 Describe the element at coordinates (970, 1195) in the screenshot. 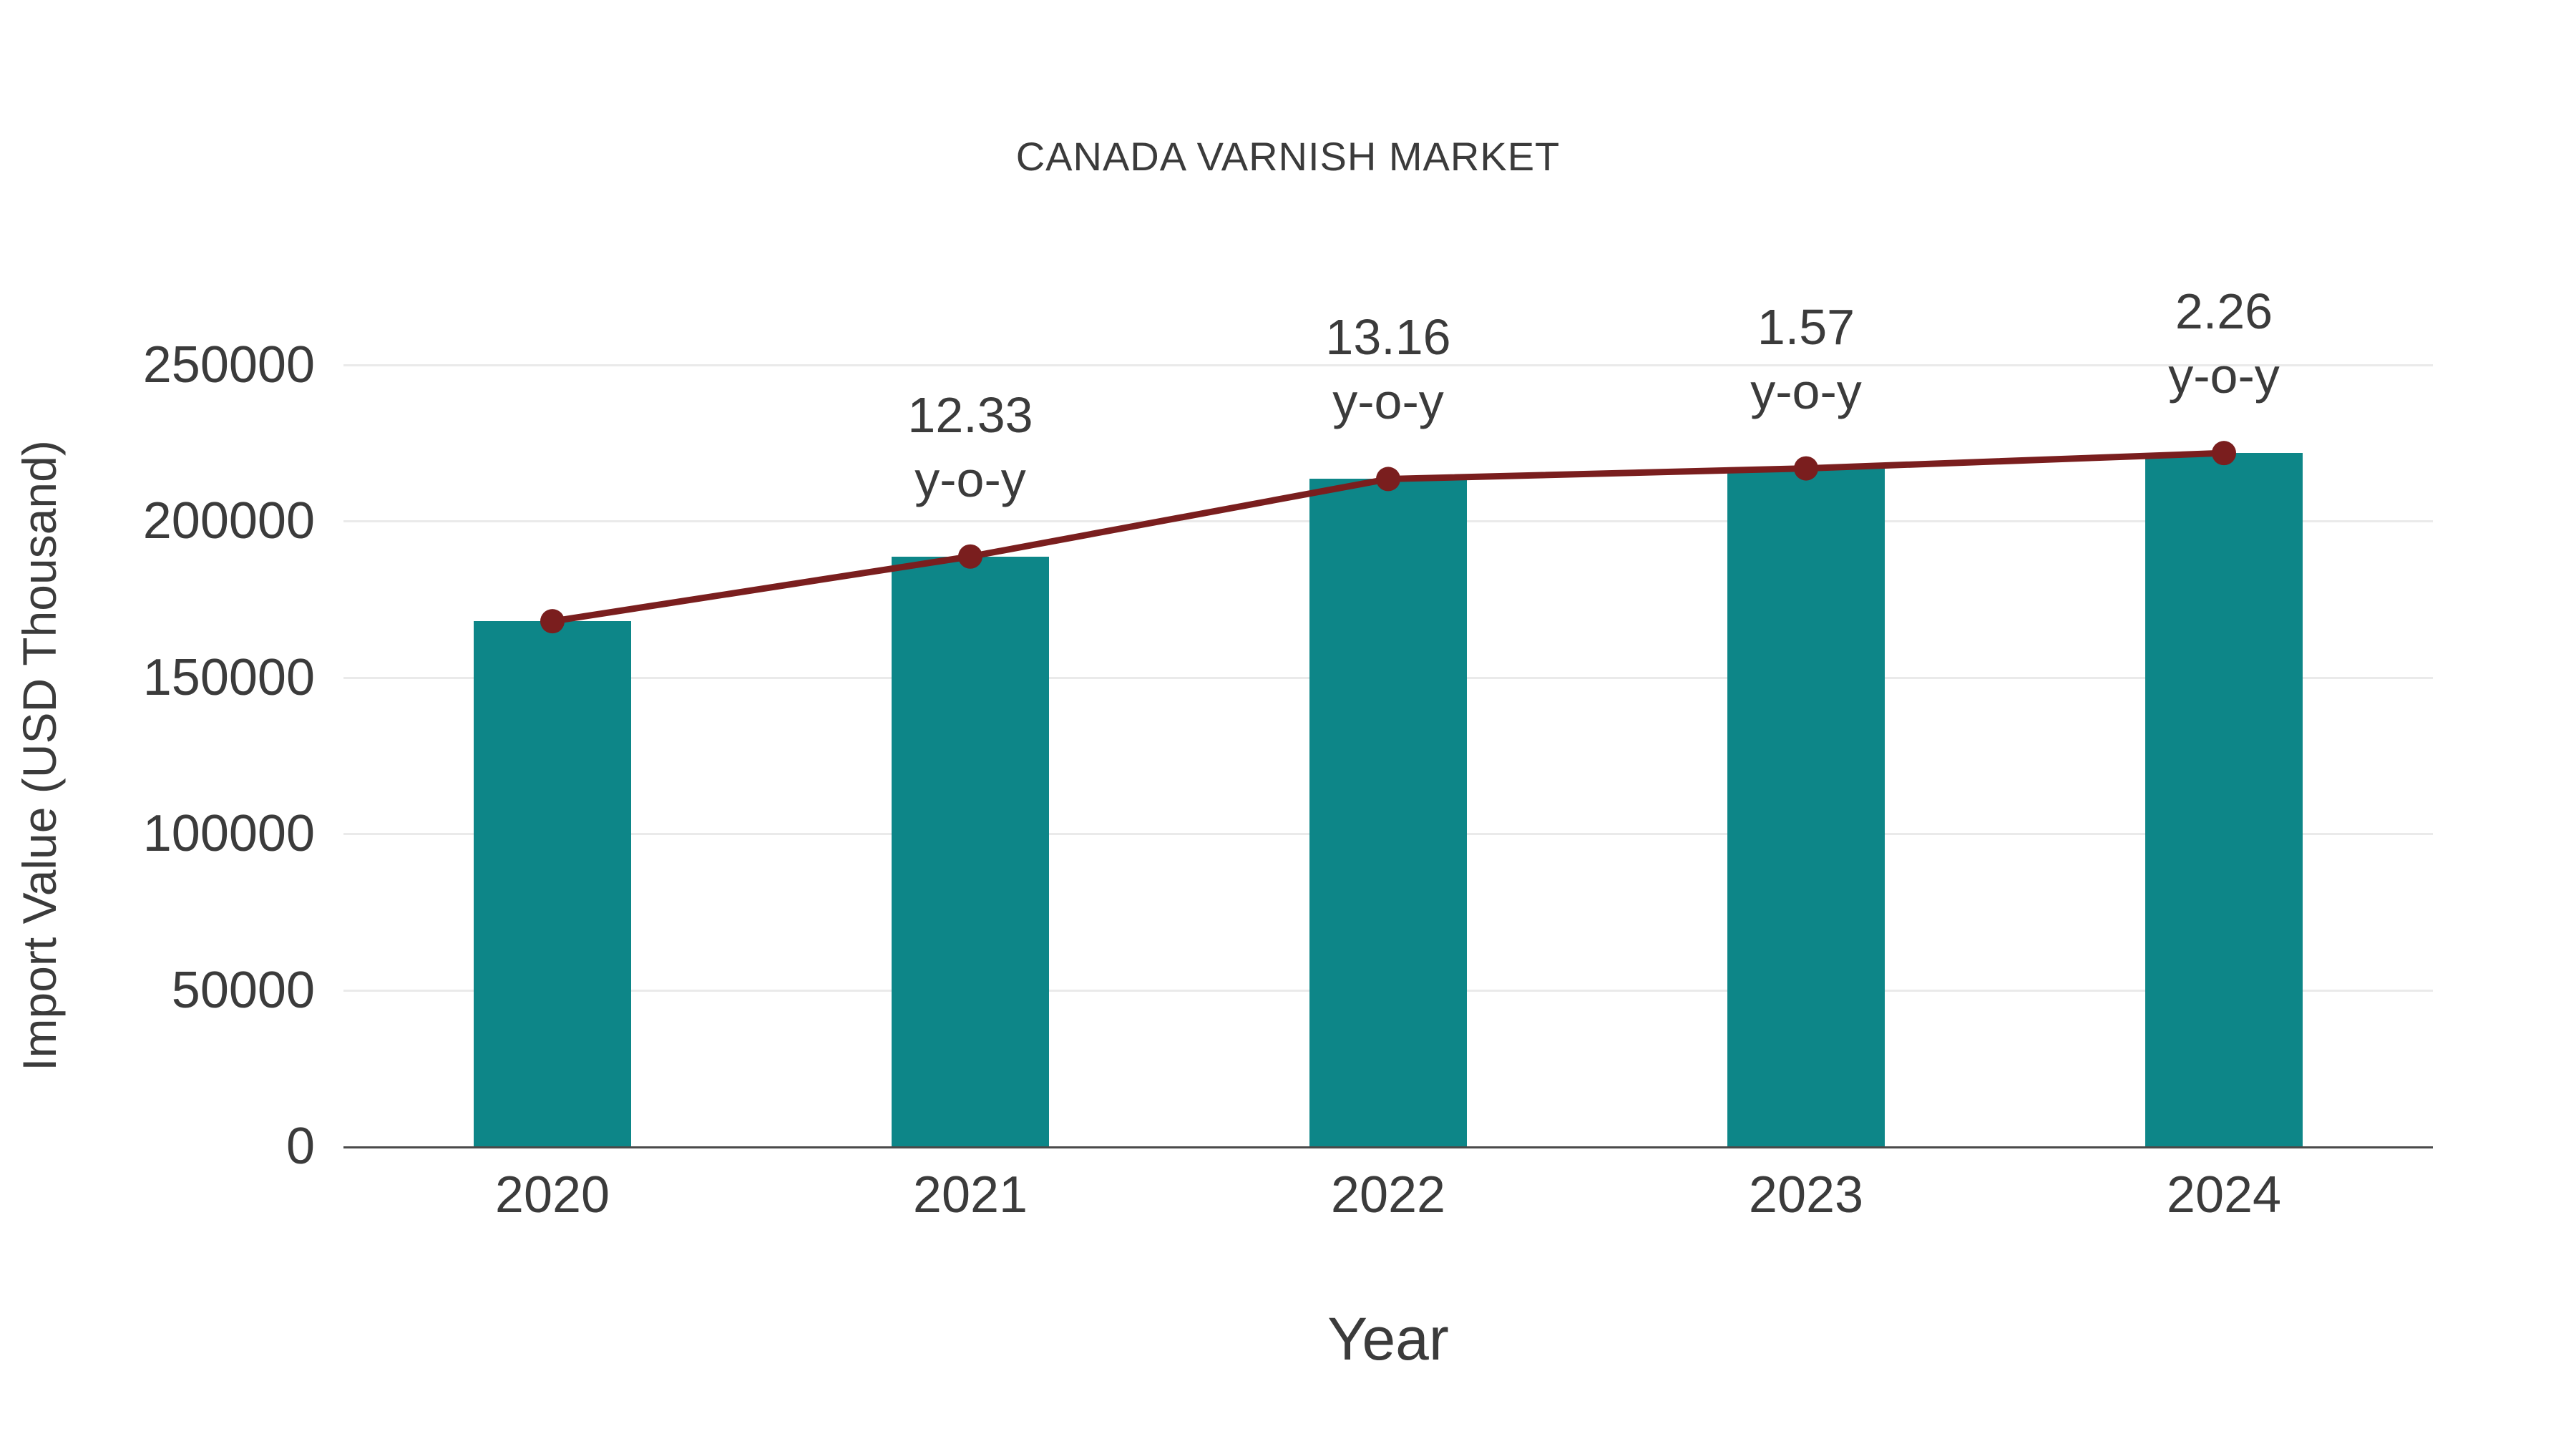

I see `x-tick-label-2021: 2021` at that location.